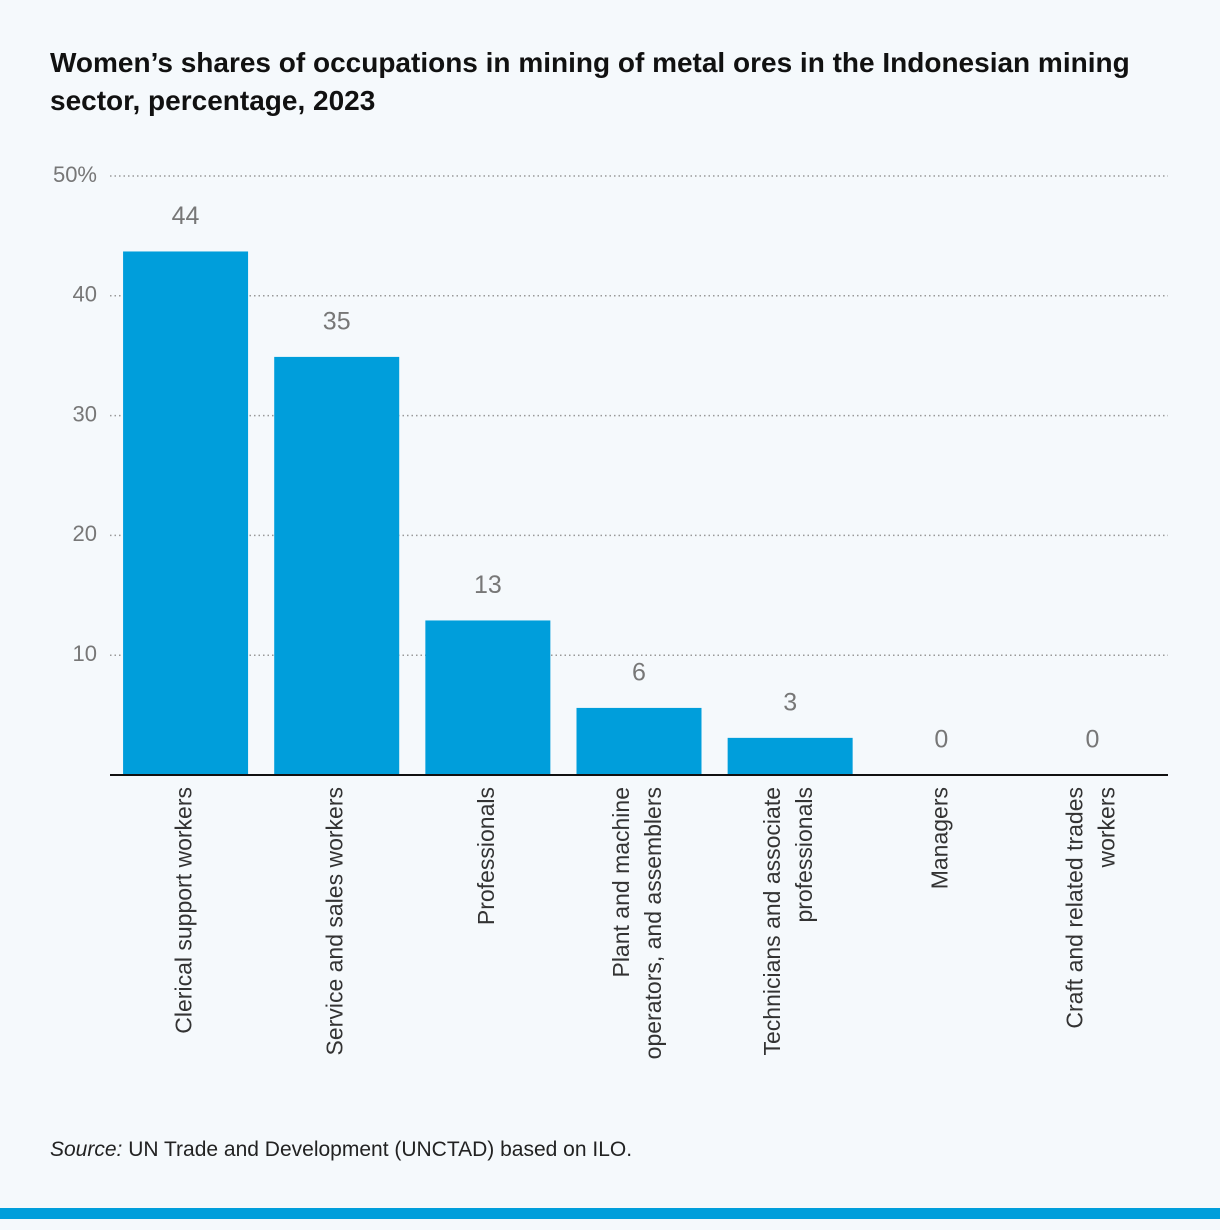 This screenshot has height=1230, width=1220. What do you see at coordinates (790, 702) in the screenshot?
I see `value-label: 3` at bounding box center [790, 702].